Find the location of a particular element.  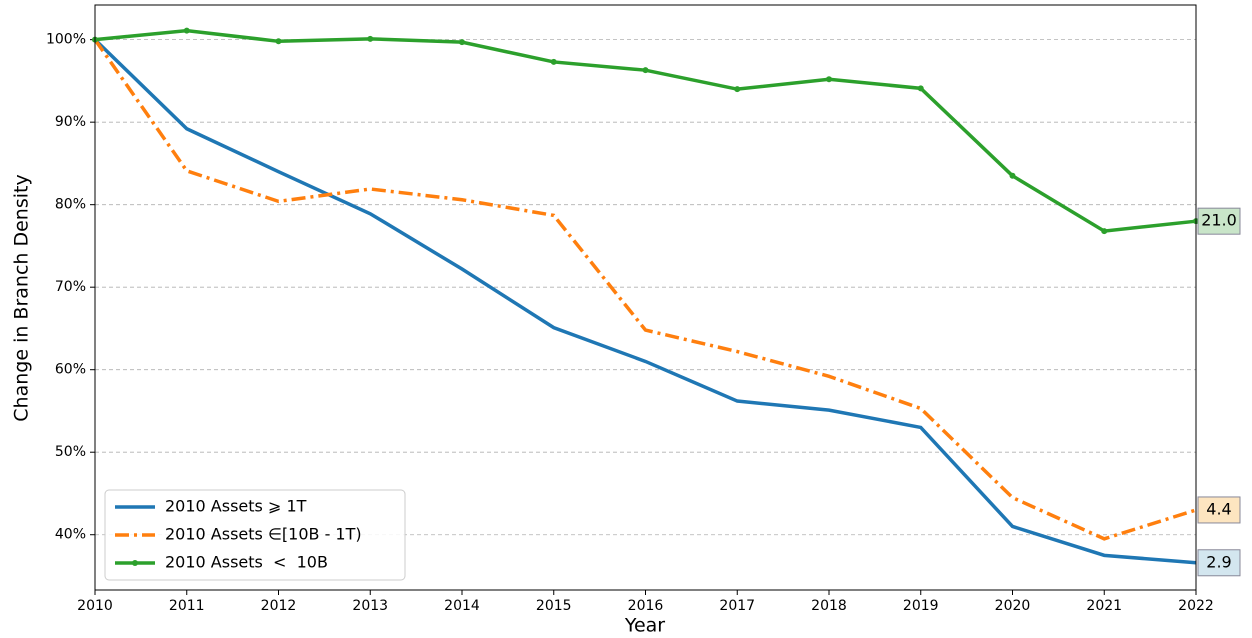

end-label: 4.4 is located at coordinates (1219, 510).